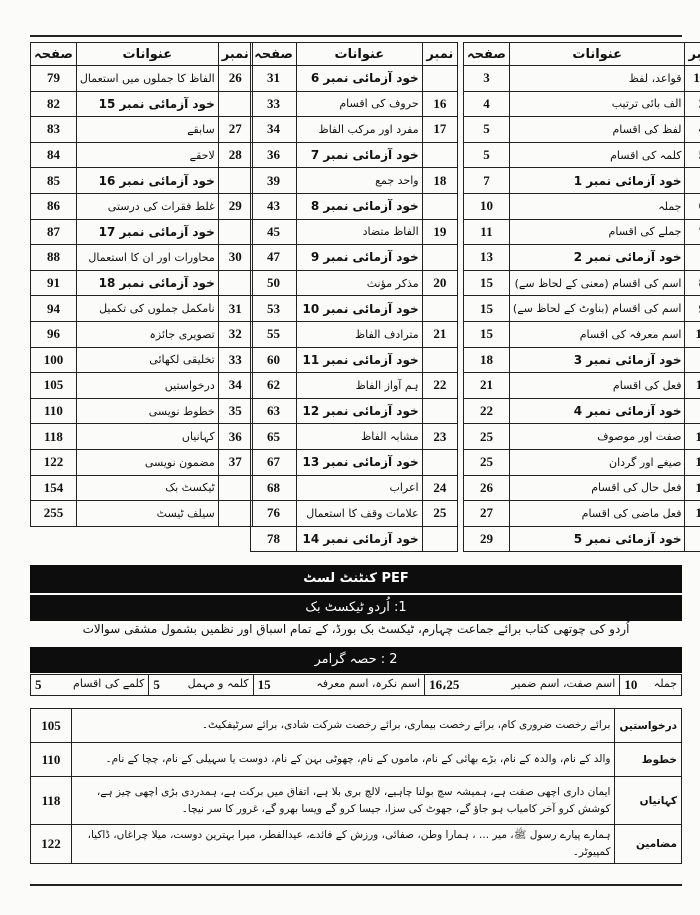 Image resolution: width=700 pixels, height=915 pixels. Describe the element at coordinates (273, 411) in the screenshot. I see `row-page: 63` at that location.